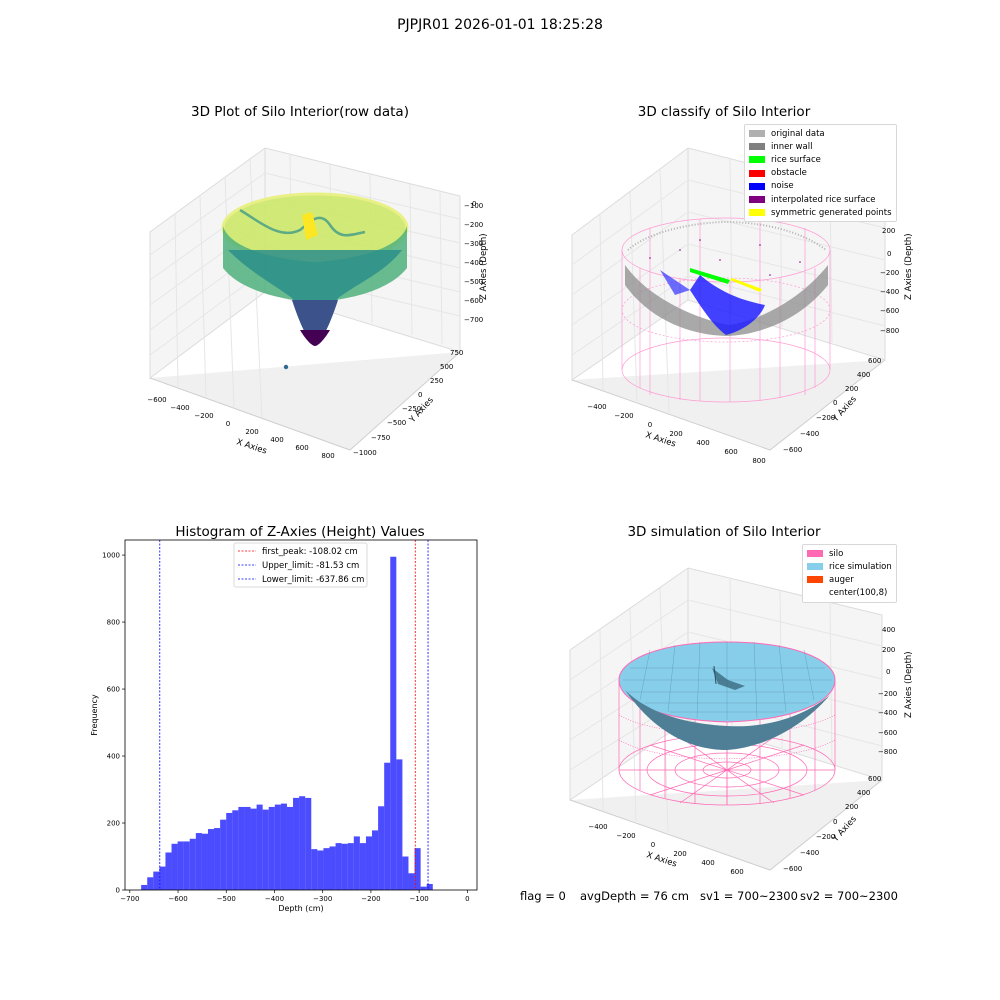 The image size is (1000, 1000). Describe the element at coordinates (887, 733) in the screenshot. I see `simulation-ztick: −600` at that location.